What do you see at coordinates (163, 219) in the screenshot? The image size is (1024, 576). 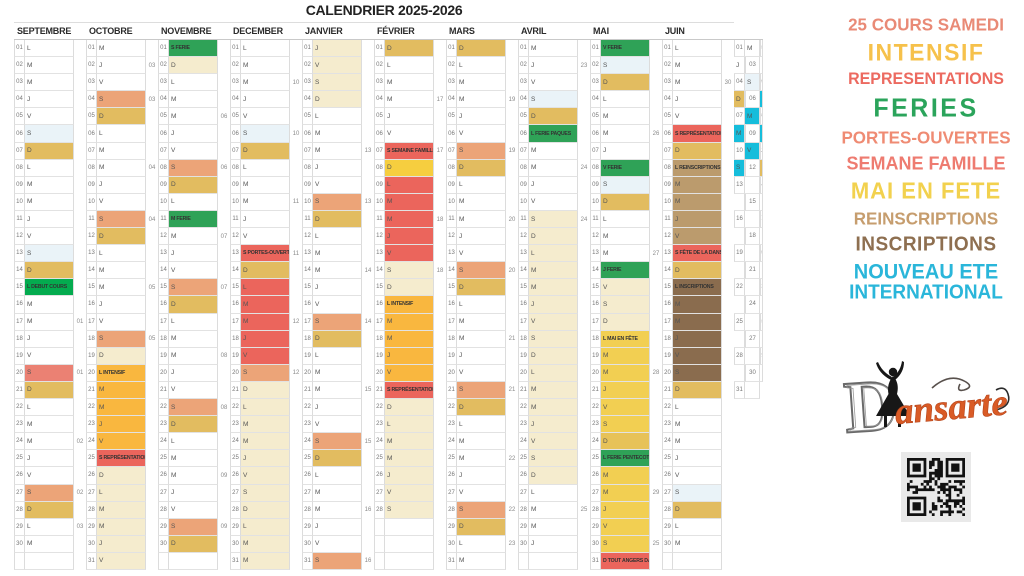 I see `day-number-cell: 11` at bounding box center [163, 219].